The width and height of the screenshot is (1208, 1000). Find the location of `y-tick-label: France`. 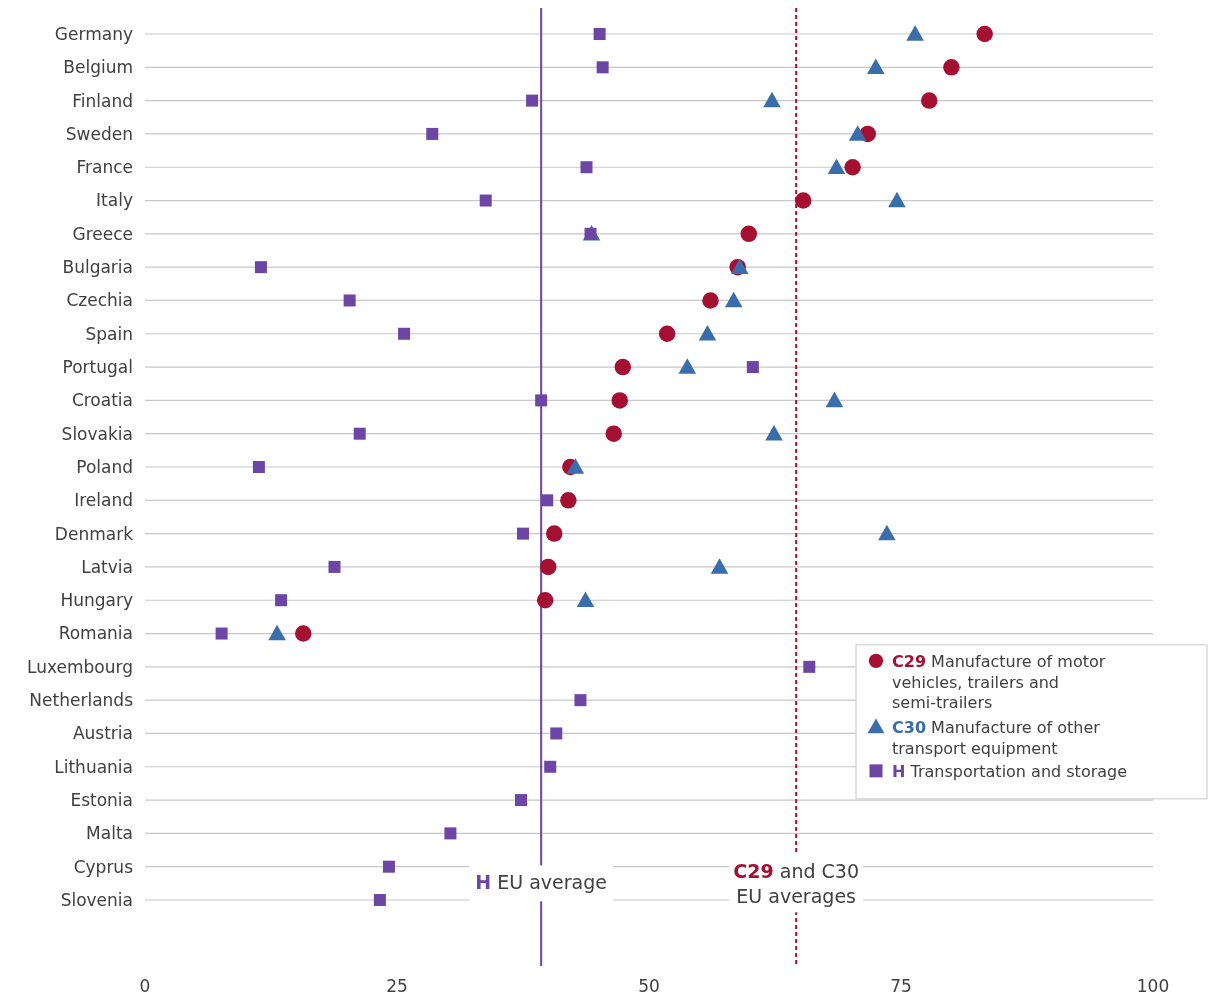

y-tick-label: France is located at coordinates (104, 167).